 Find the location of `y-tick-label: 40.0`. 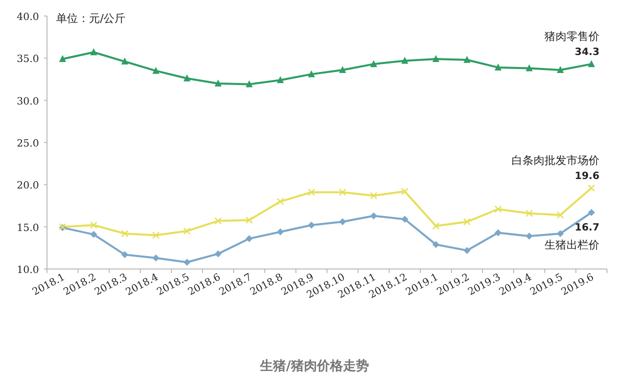

y-tick-label: 40.0 is located at coordinates (27, 17).